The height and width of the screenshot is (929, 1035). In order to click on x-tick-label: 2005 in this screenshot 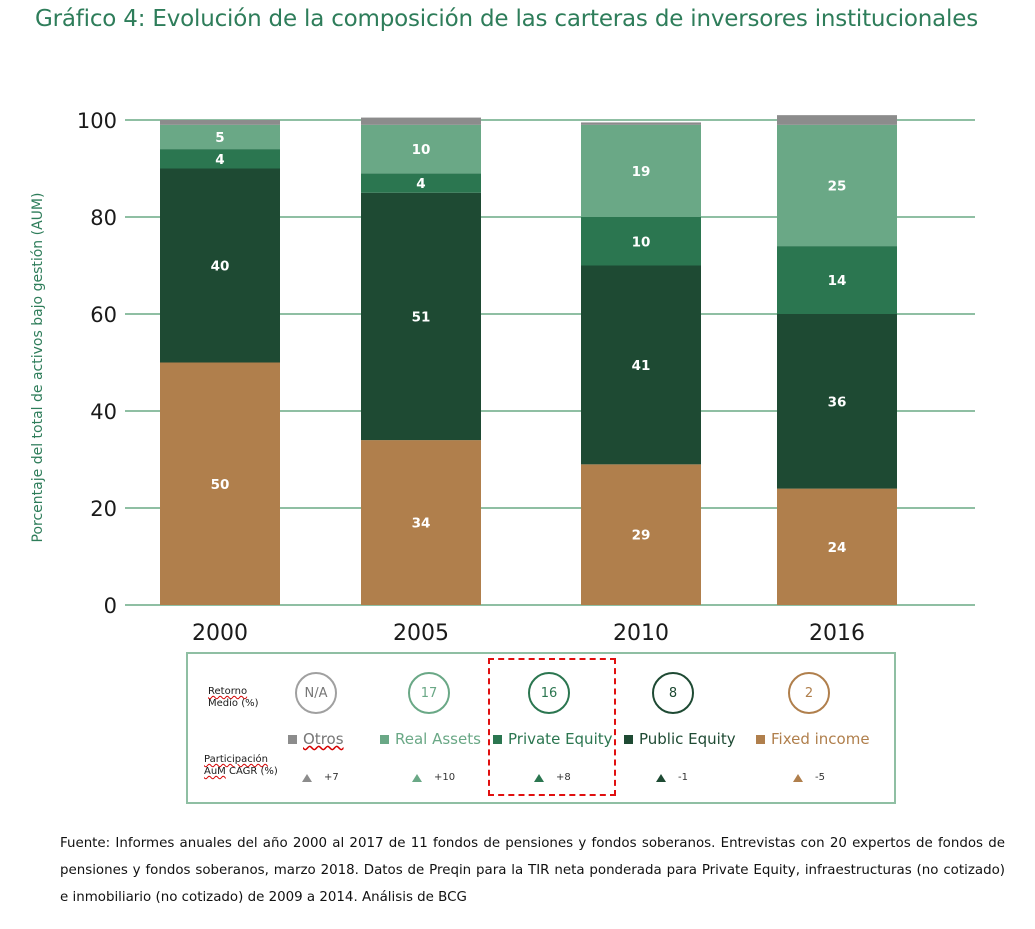, I will do `click(421, 633)`.